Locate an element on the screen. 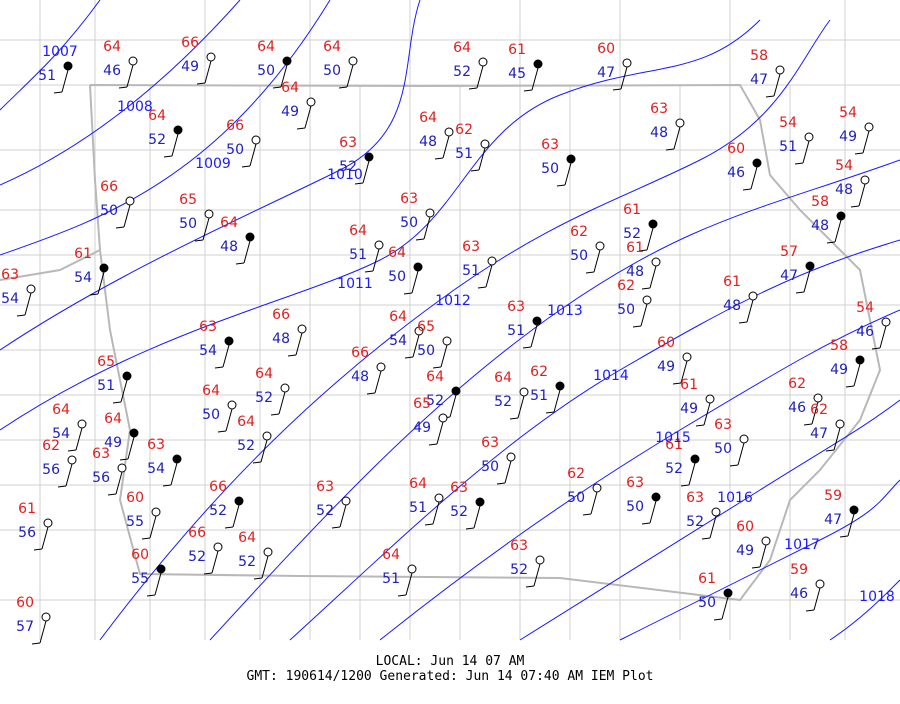  station: 63 51 is located at coordinates (524, 324).